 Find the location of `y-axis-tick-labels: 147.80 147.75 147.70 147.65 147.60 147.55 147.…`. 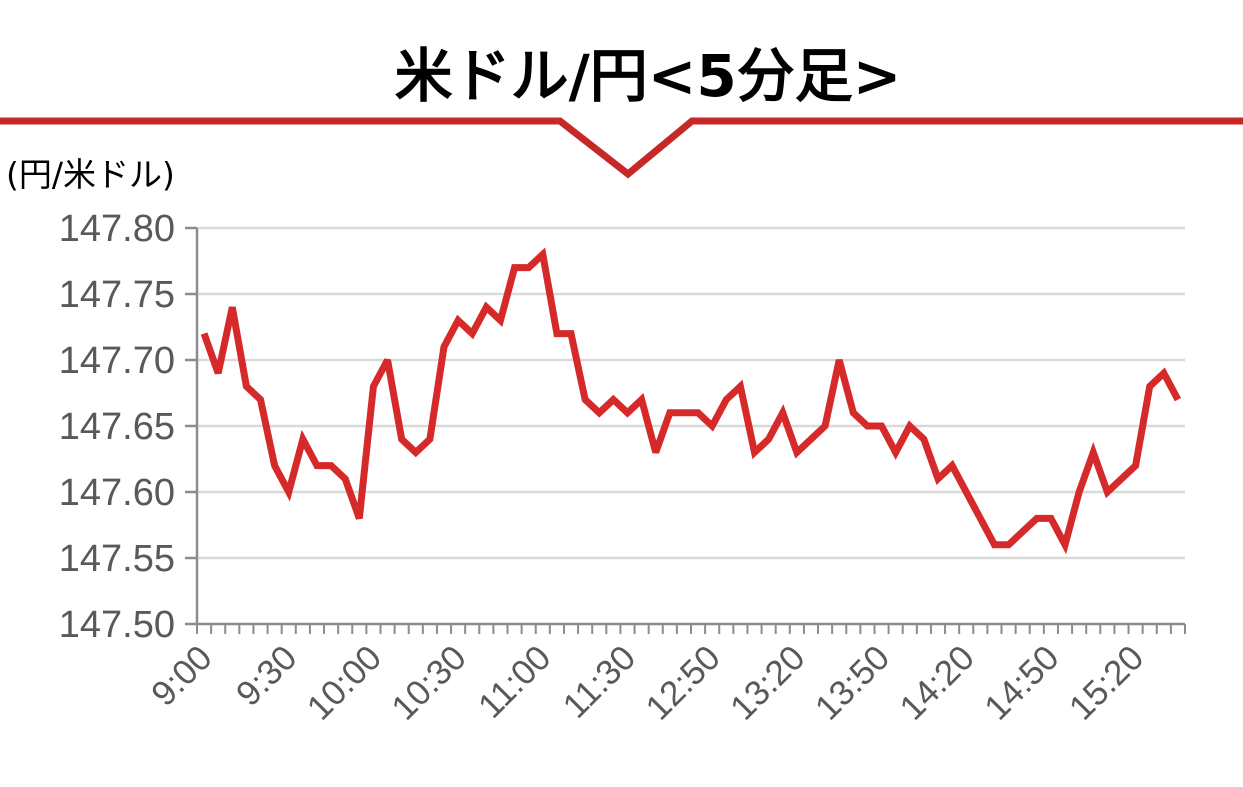

y-axis-tick-labels: 147.80 147.75 147.70 147.65 147.60 147.55 147.… is located at coordinates (117, 427).